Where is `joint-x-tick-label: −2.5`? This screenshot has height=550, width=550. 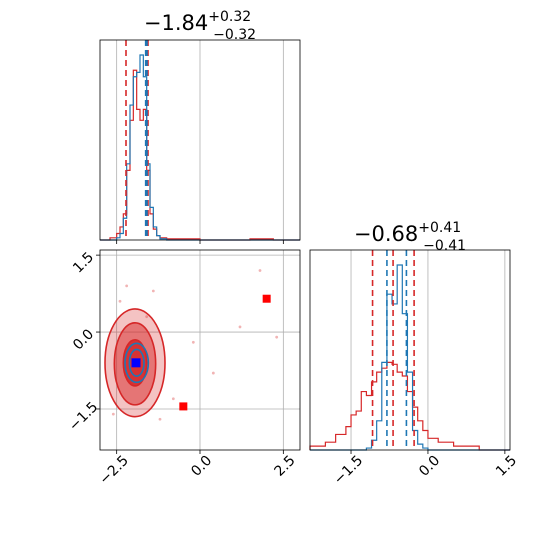 joint-x-tick-label: −2.5 is located at coordinates (114, 470).